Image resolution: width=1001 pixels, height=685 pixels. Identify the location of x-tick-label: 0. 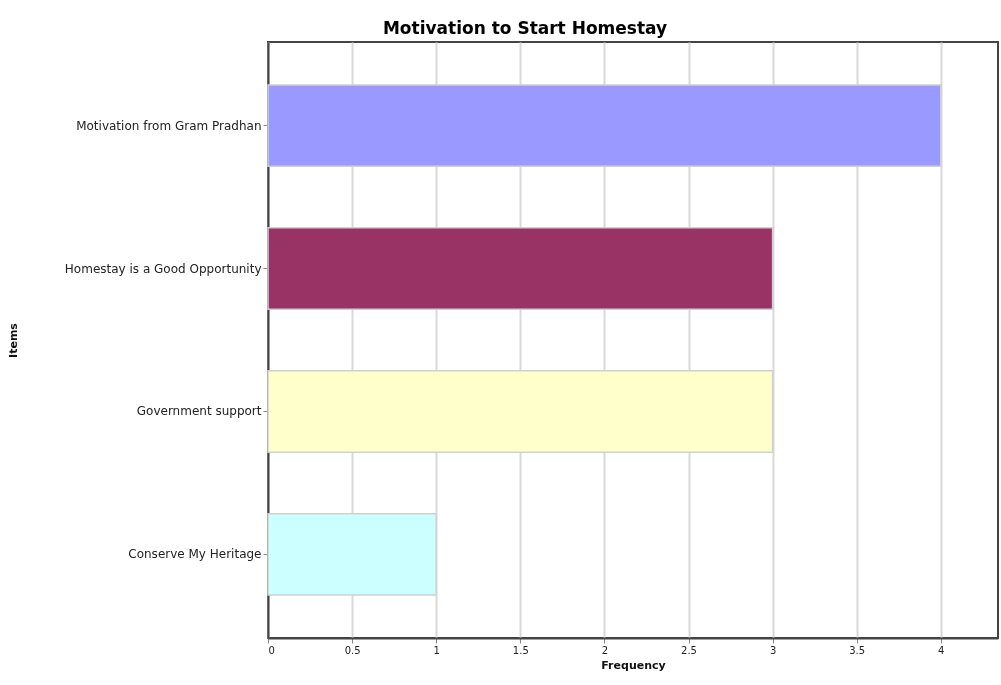
(271, 650).